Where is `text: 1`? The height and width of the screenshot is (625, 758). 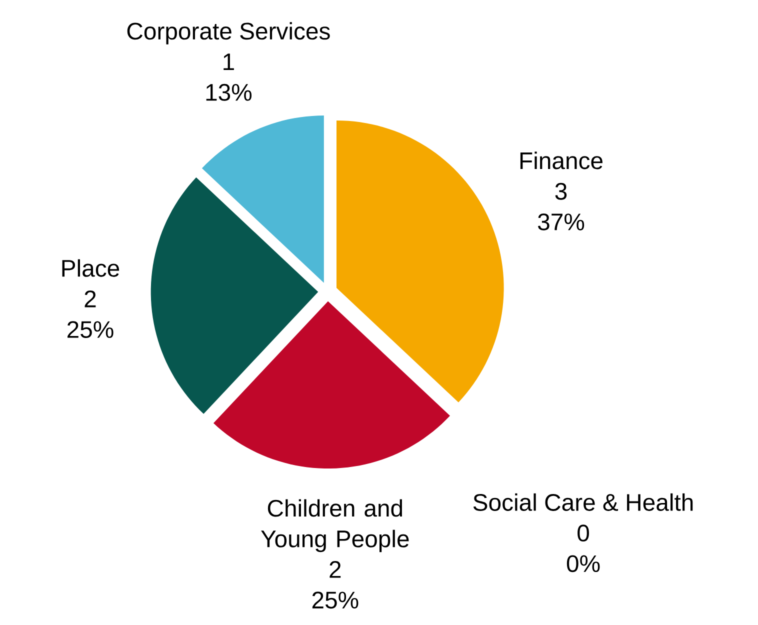 text: 1 is located at coordinates (229, 61).